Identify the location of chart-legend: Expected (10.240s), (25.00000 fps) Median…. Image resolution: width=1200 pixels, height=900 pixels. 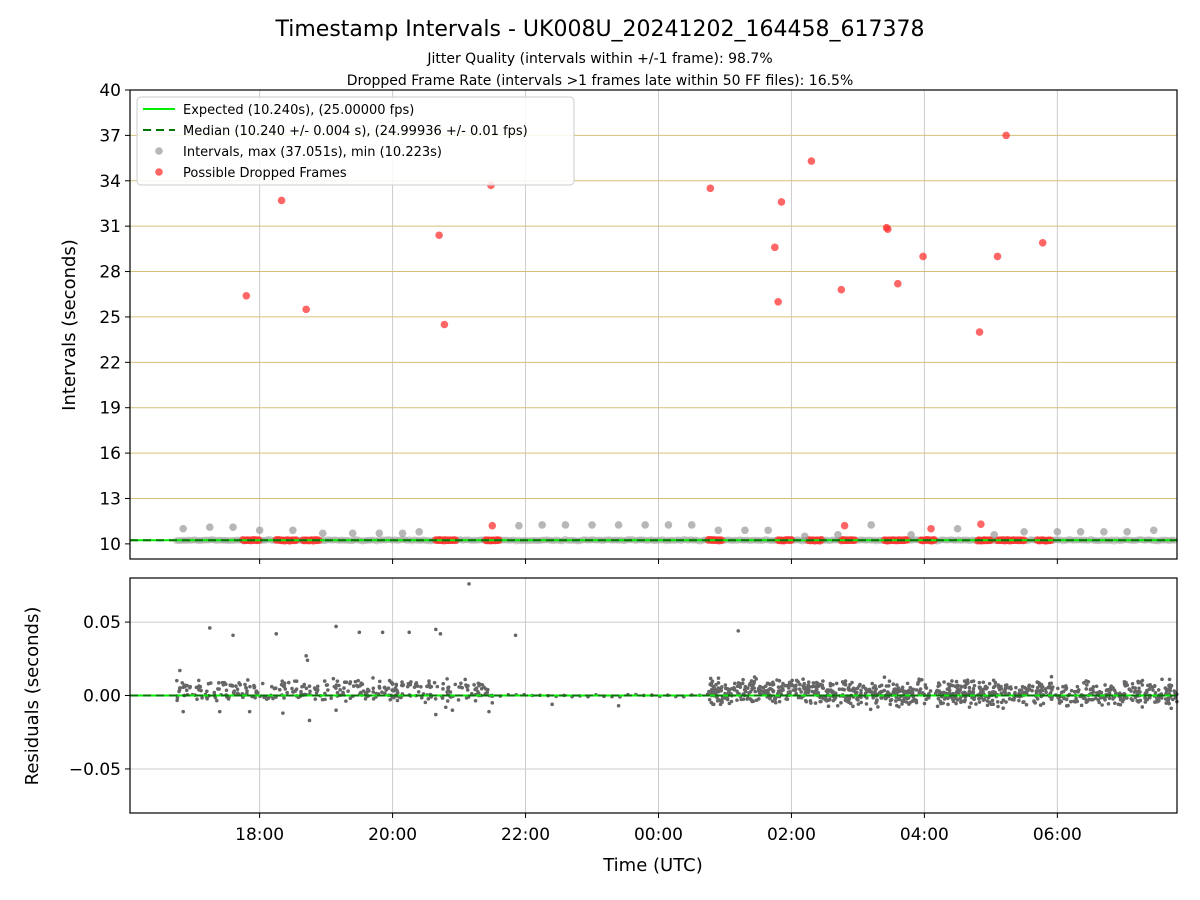
(355, 141).